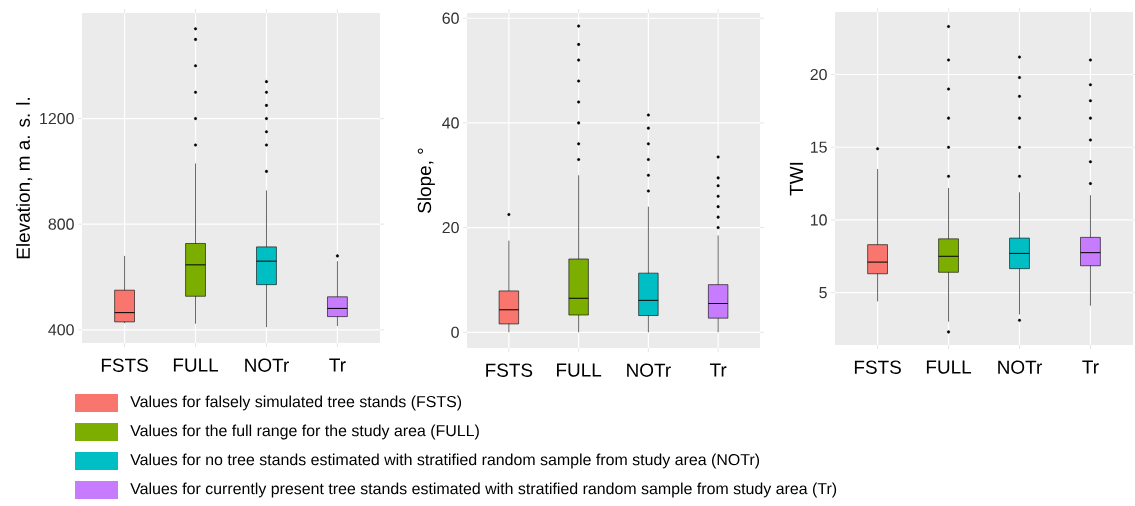 This screenshot has height=506, width=1135. Describe the element at coordinates (796, 179) in the screenshot. I see `y-axis-title: TWI` at that location.